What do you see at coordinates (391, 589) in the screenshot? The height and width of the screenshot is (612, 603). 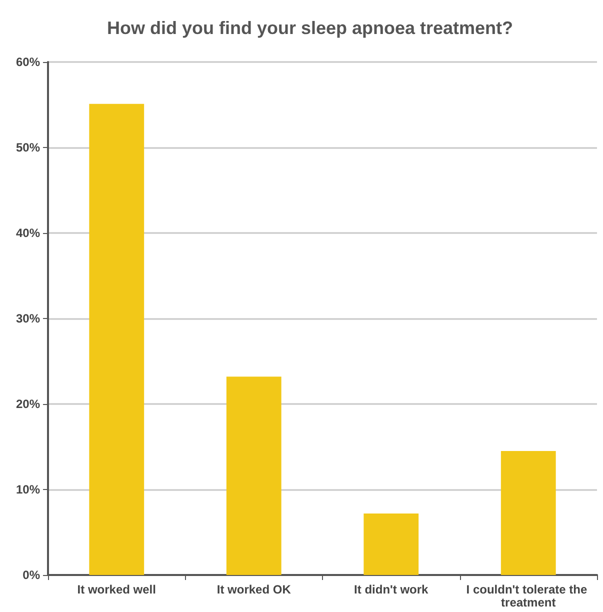 I see `x-tick-label: It didn't work` at bounding box center [391, 589].